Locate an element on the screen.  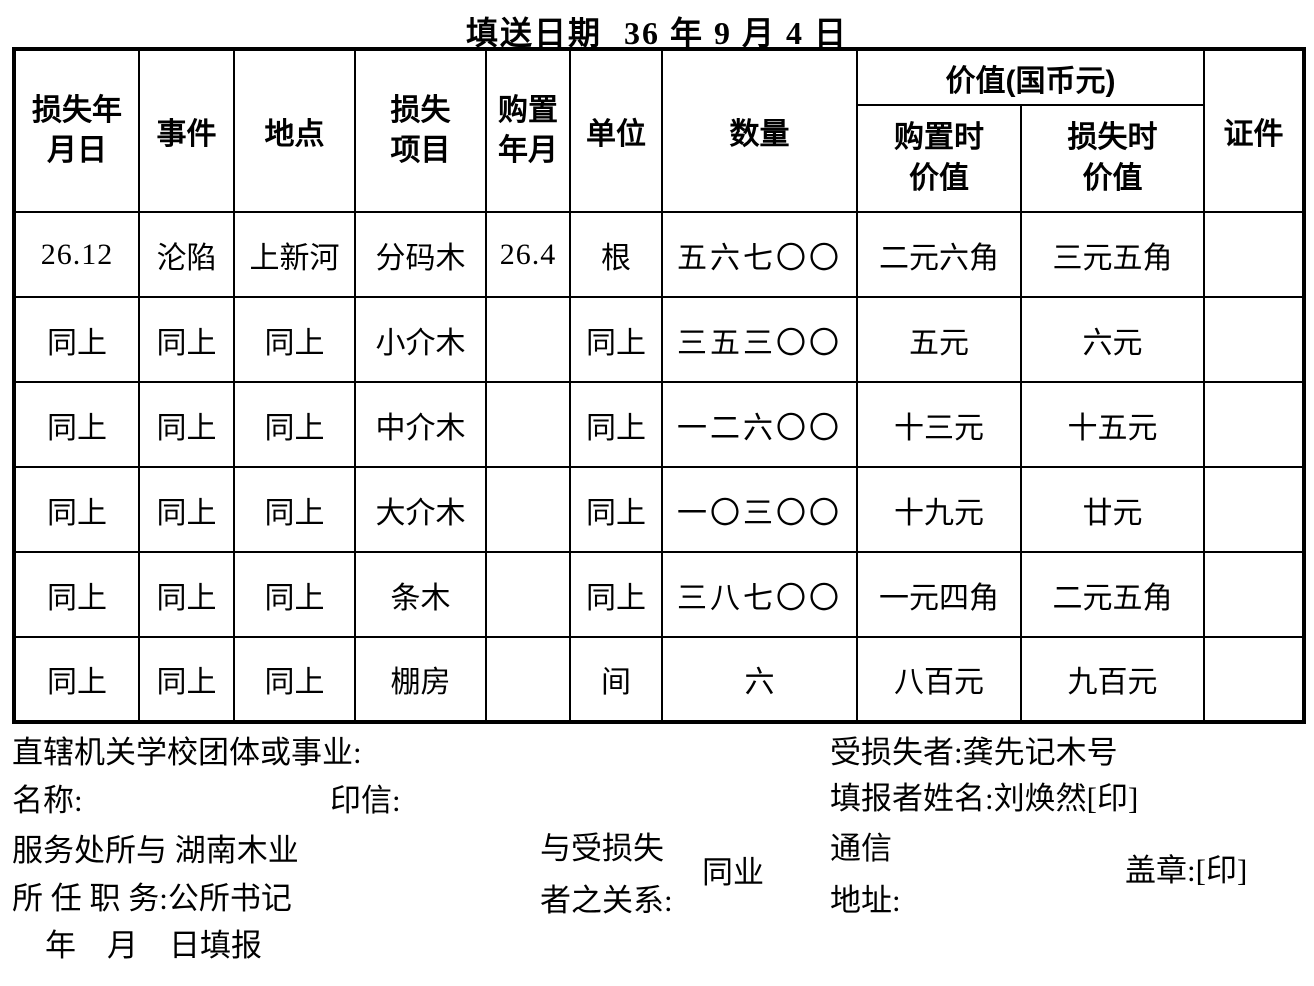
filer-label: 填报者姓名: is located at coordinates (912, 798).